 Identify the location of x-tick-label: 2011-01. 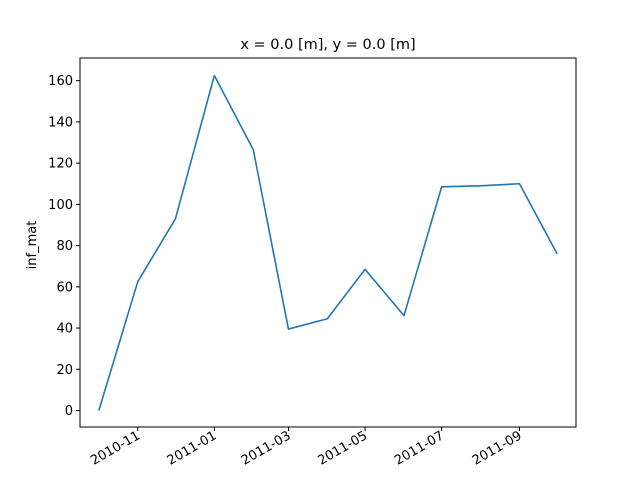
(192, 448).